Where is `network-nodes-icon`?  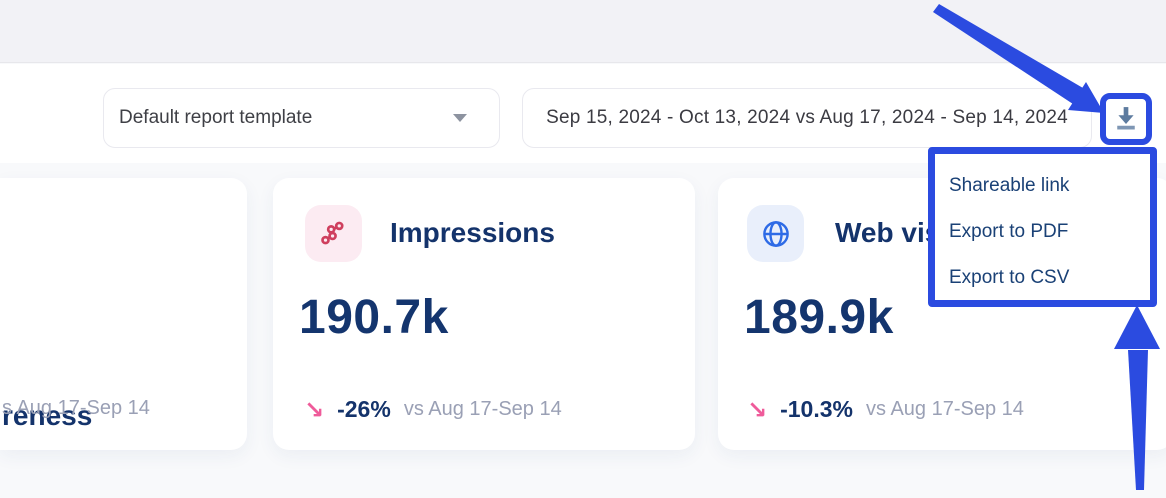 network-nodes-icon is located at coordinates (333, 233).